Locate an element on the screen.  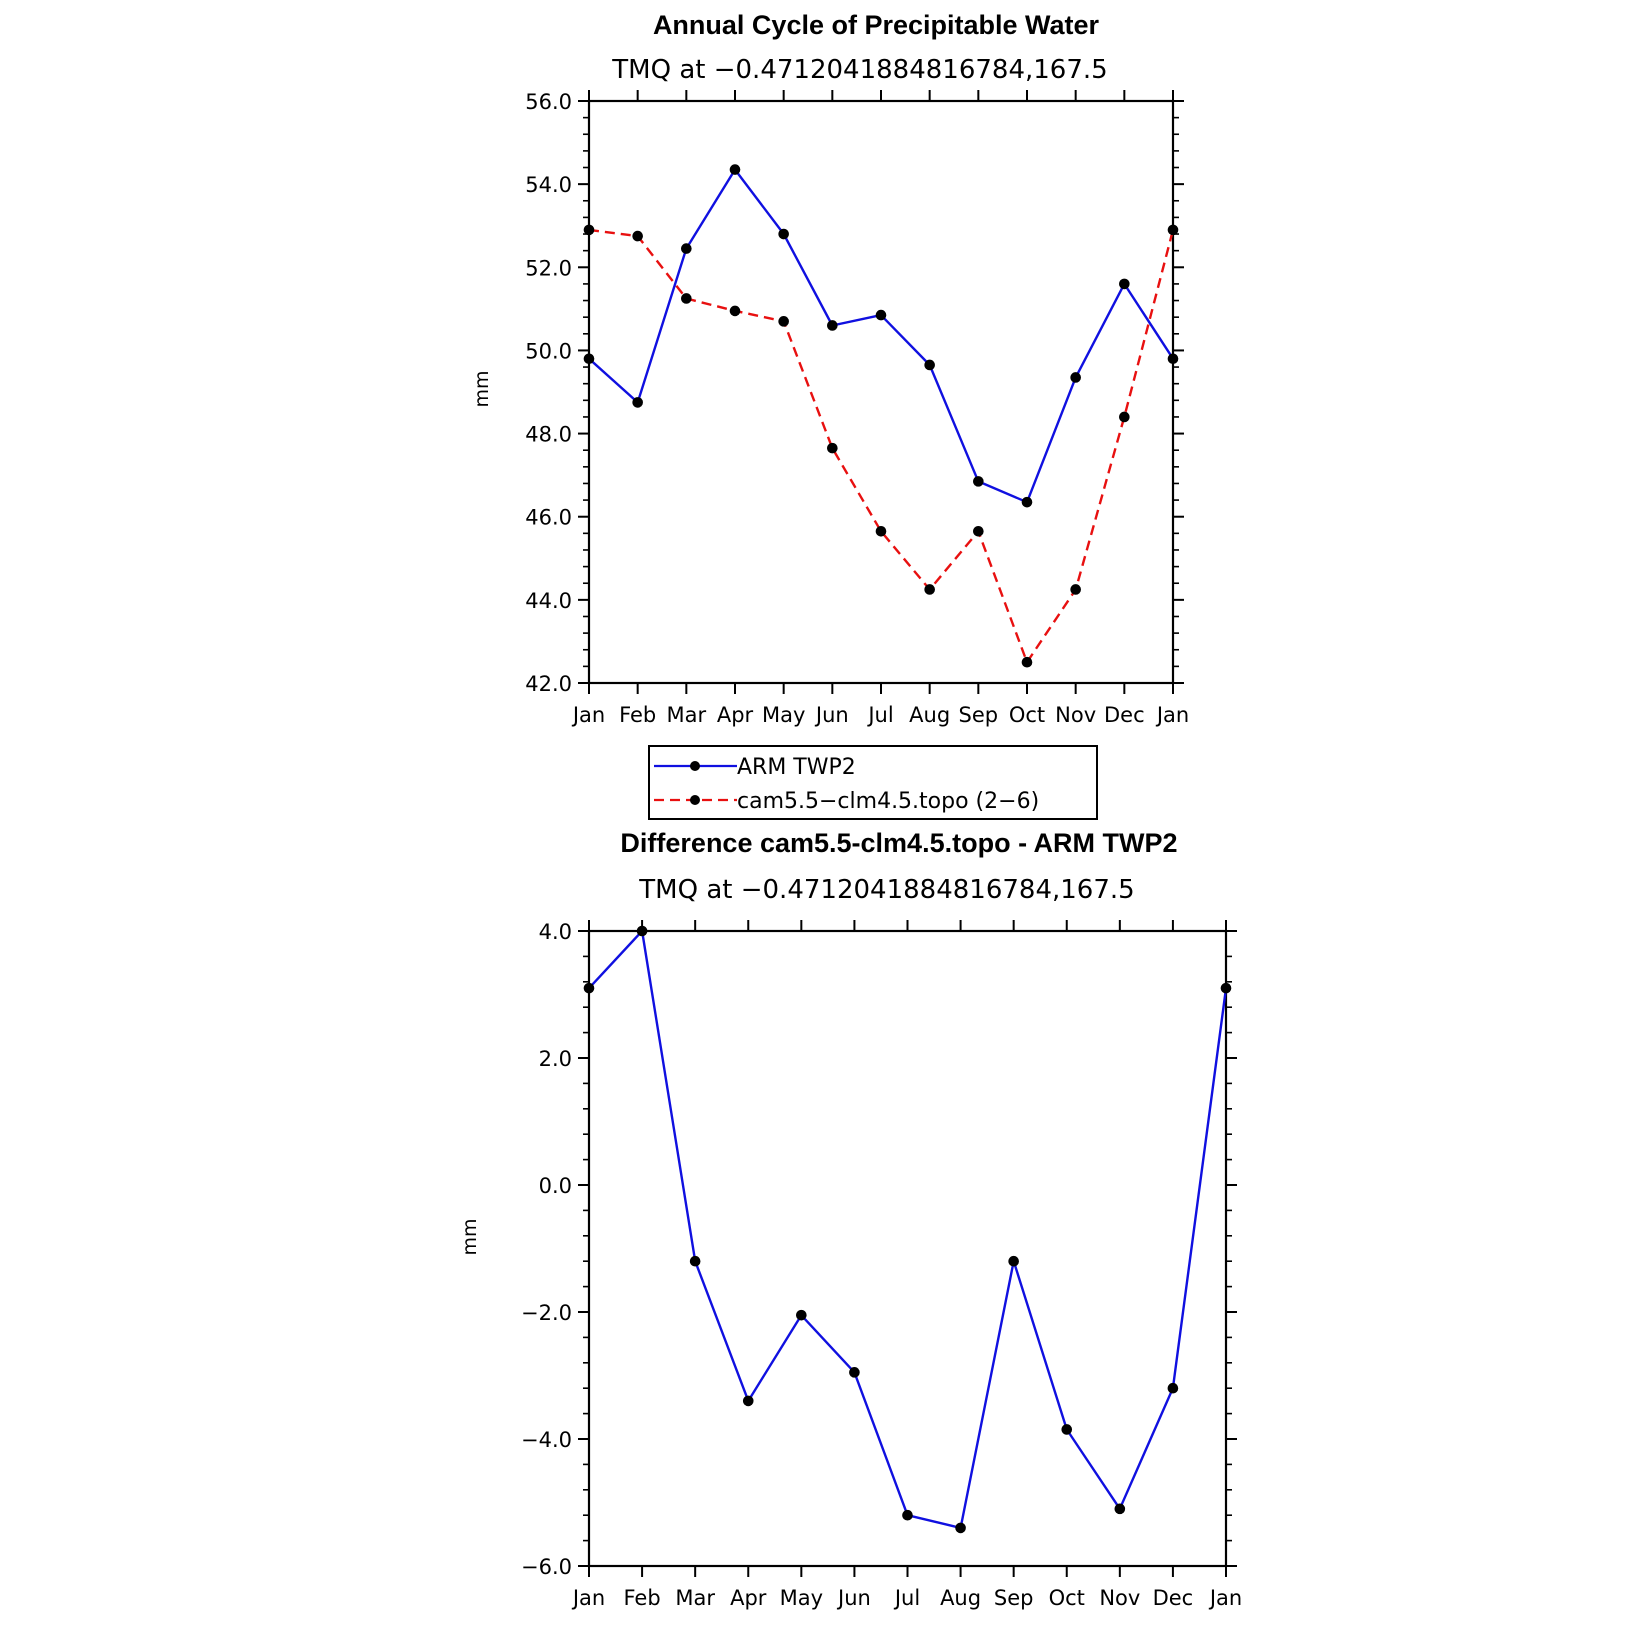
legend-marker-model is located at coordinates (695, 800).